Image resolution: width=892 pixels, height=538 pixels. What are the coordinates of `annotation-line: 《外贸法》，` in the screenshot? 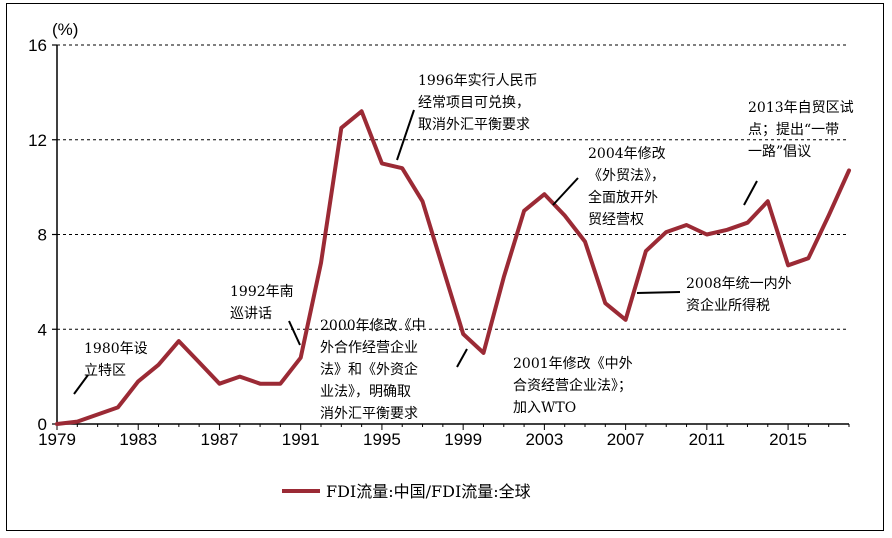 It's located at (626, 176).